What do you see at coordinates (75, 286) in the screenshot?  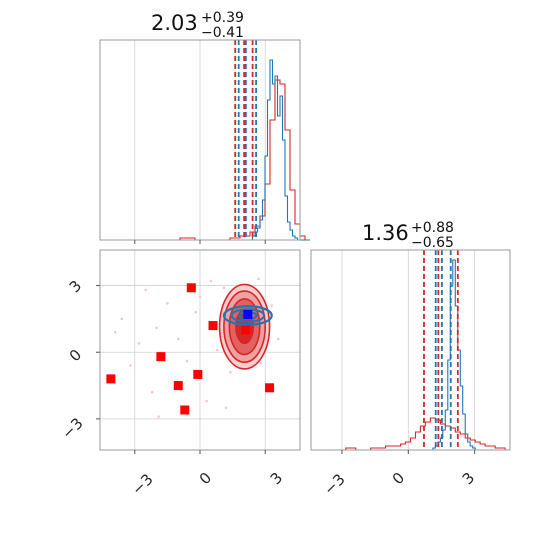 I see `y-tick-label: 3` at bounding box center [75, 286].